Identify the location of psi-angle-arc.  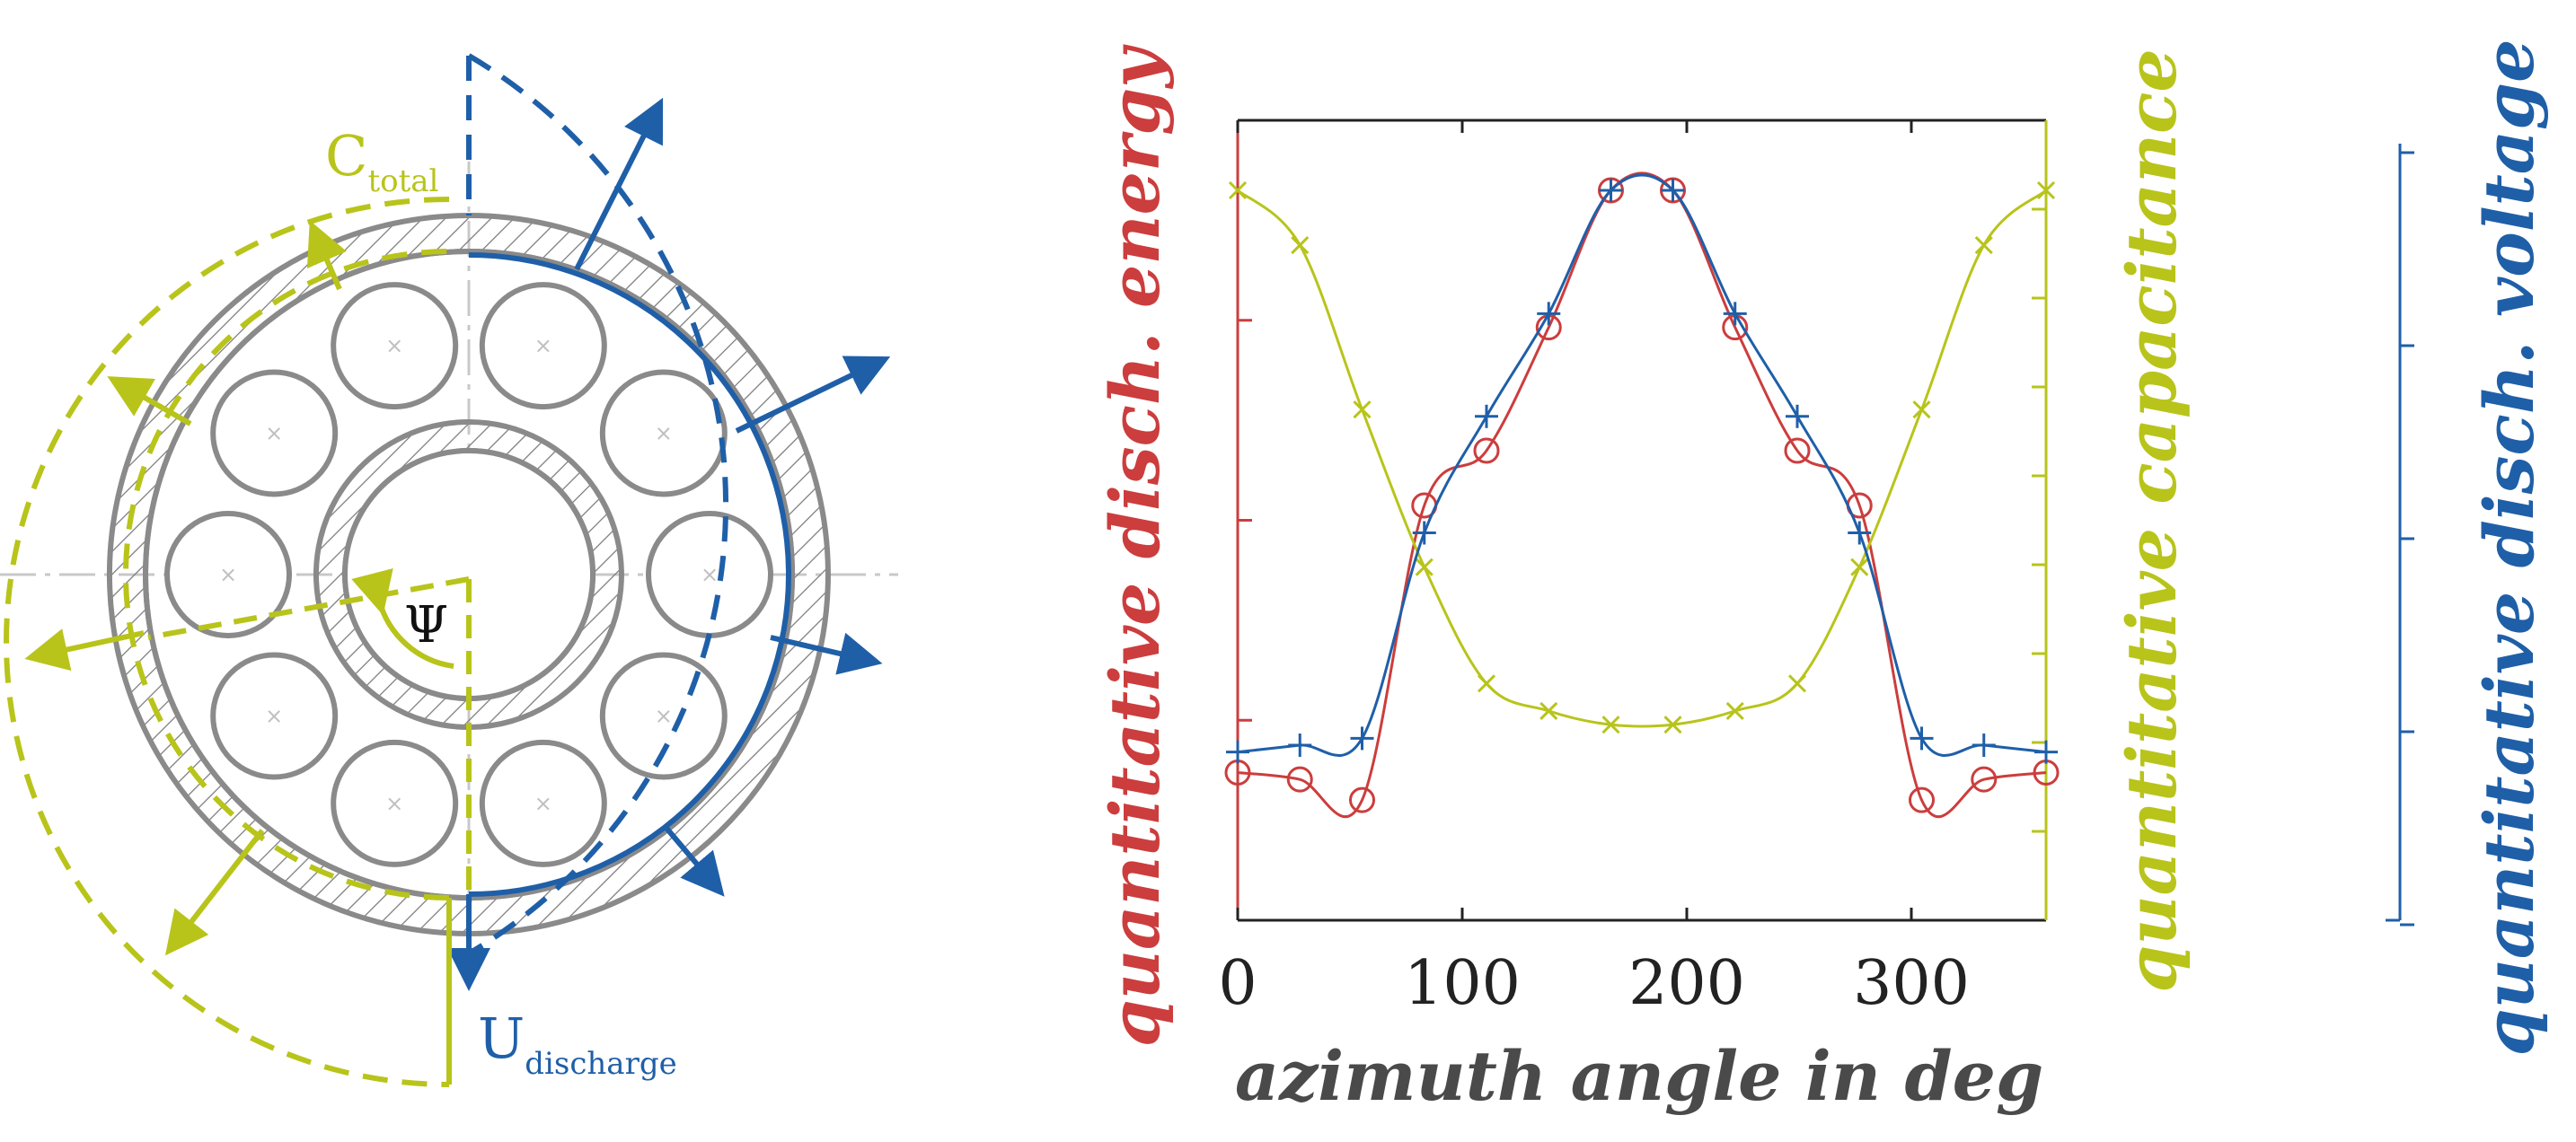
(402, 618).